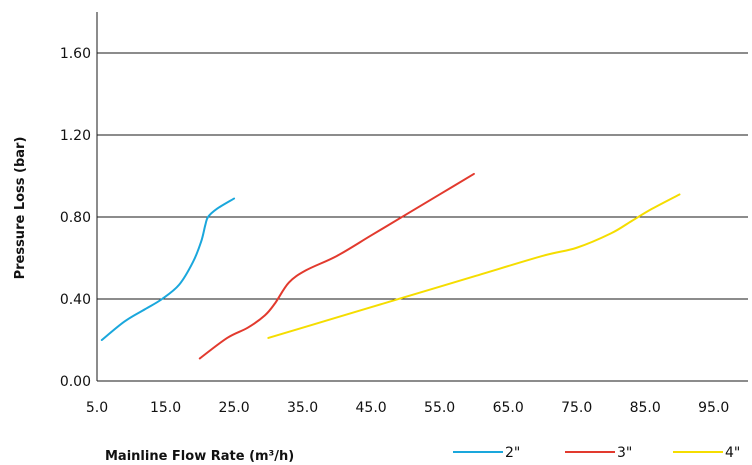 The height and width of the screenshot is (465, 752). I want to click on y-axis-title: Pressure Loss (bar), so click(20, 208).